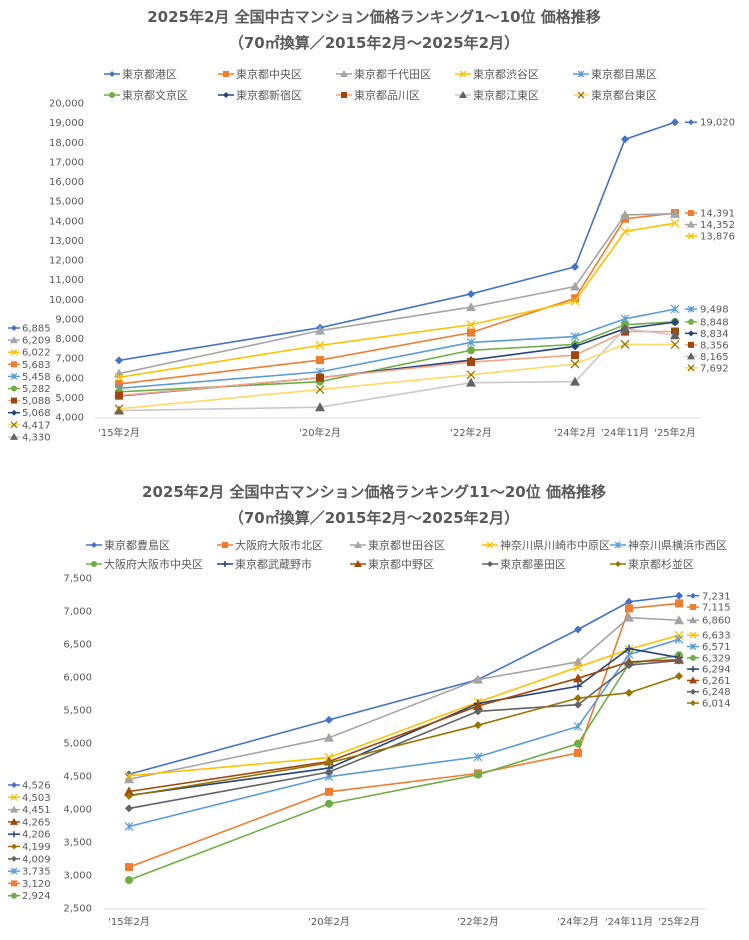 Image resolution: width=749 pixels, height=940 pixels. Describe the element at coordinates (66, 123) in the screenshot. I see `y-tick-label: 19,000` at that location.